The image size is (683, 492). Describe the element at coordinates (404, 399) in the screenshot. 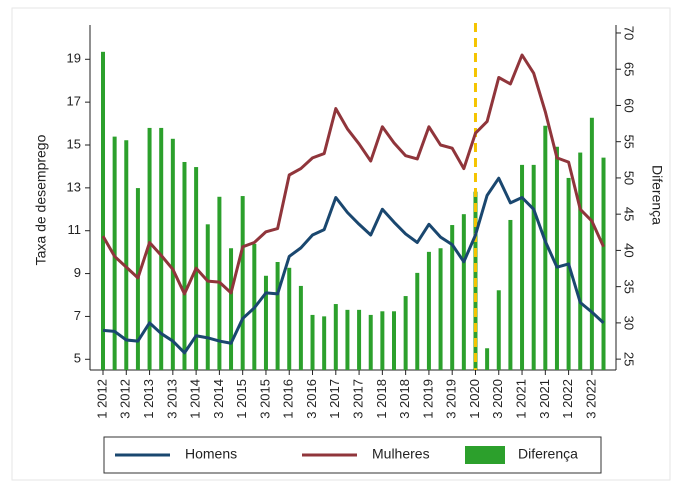

I see `x-tick-label: 3 2018` at that location.